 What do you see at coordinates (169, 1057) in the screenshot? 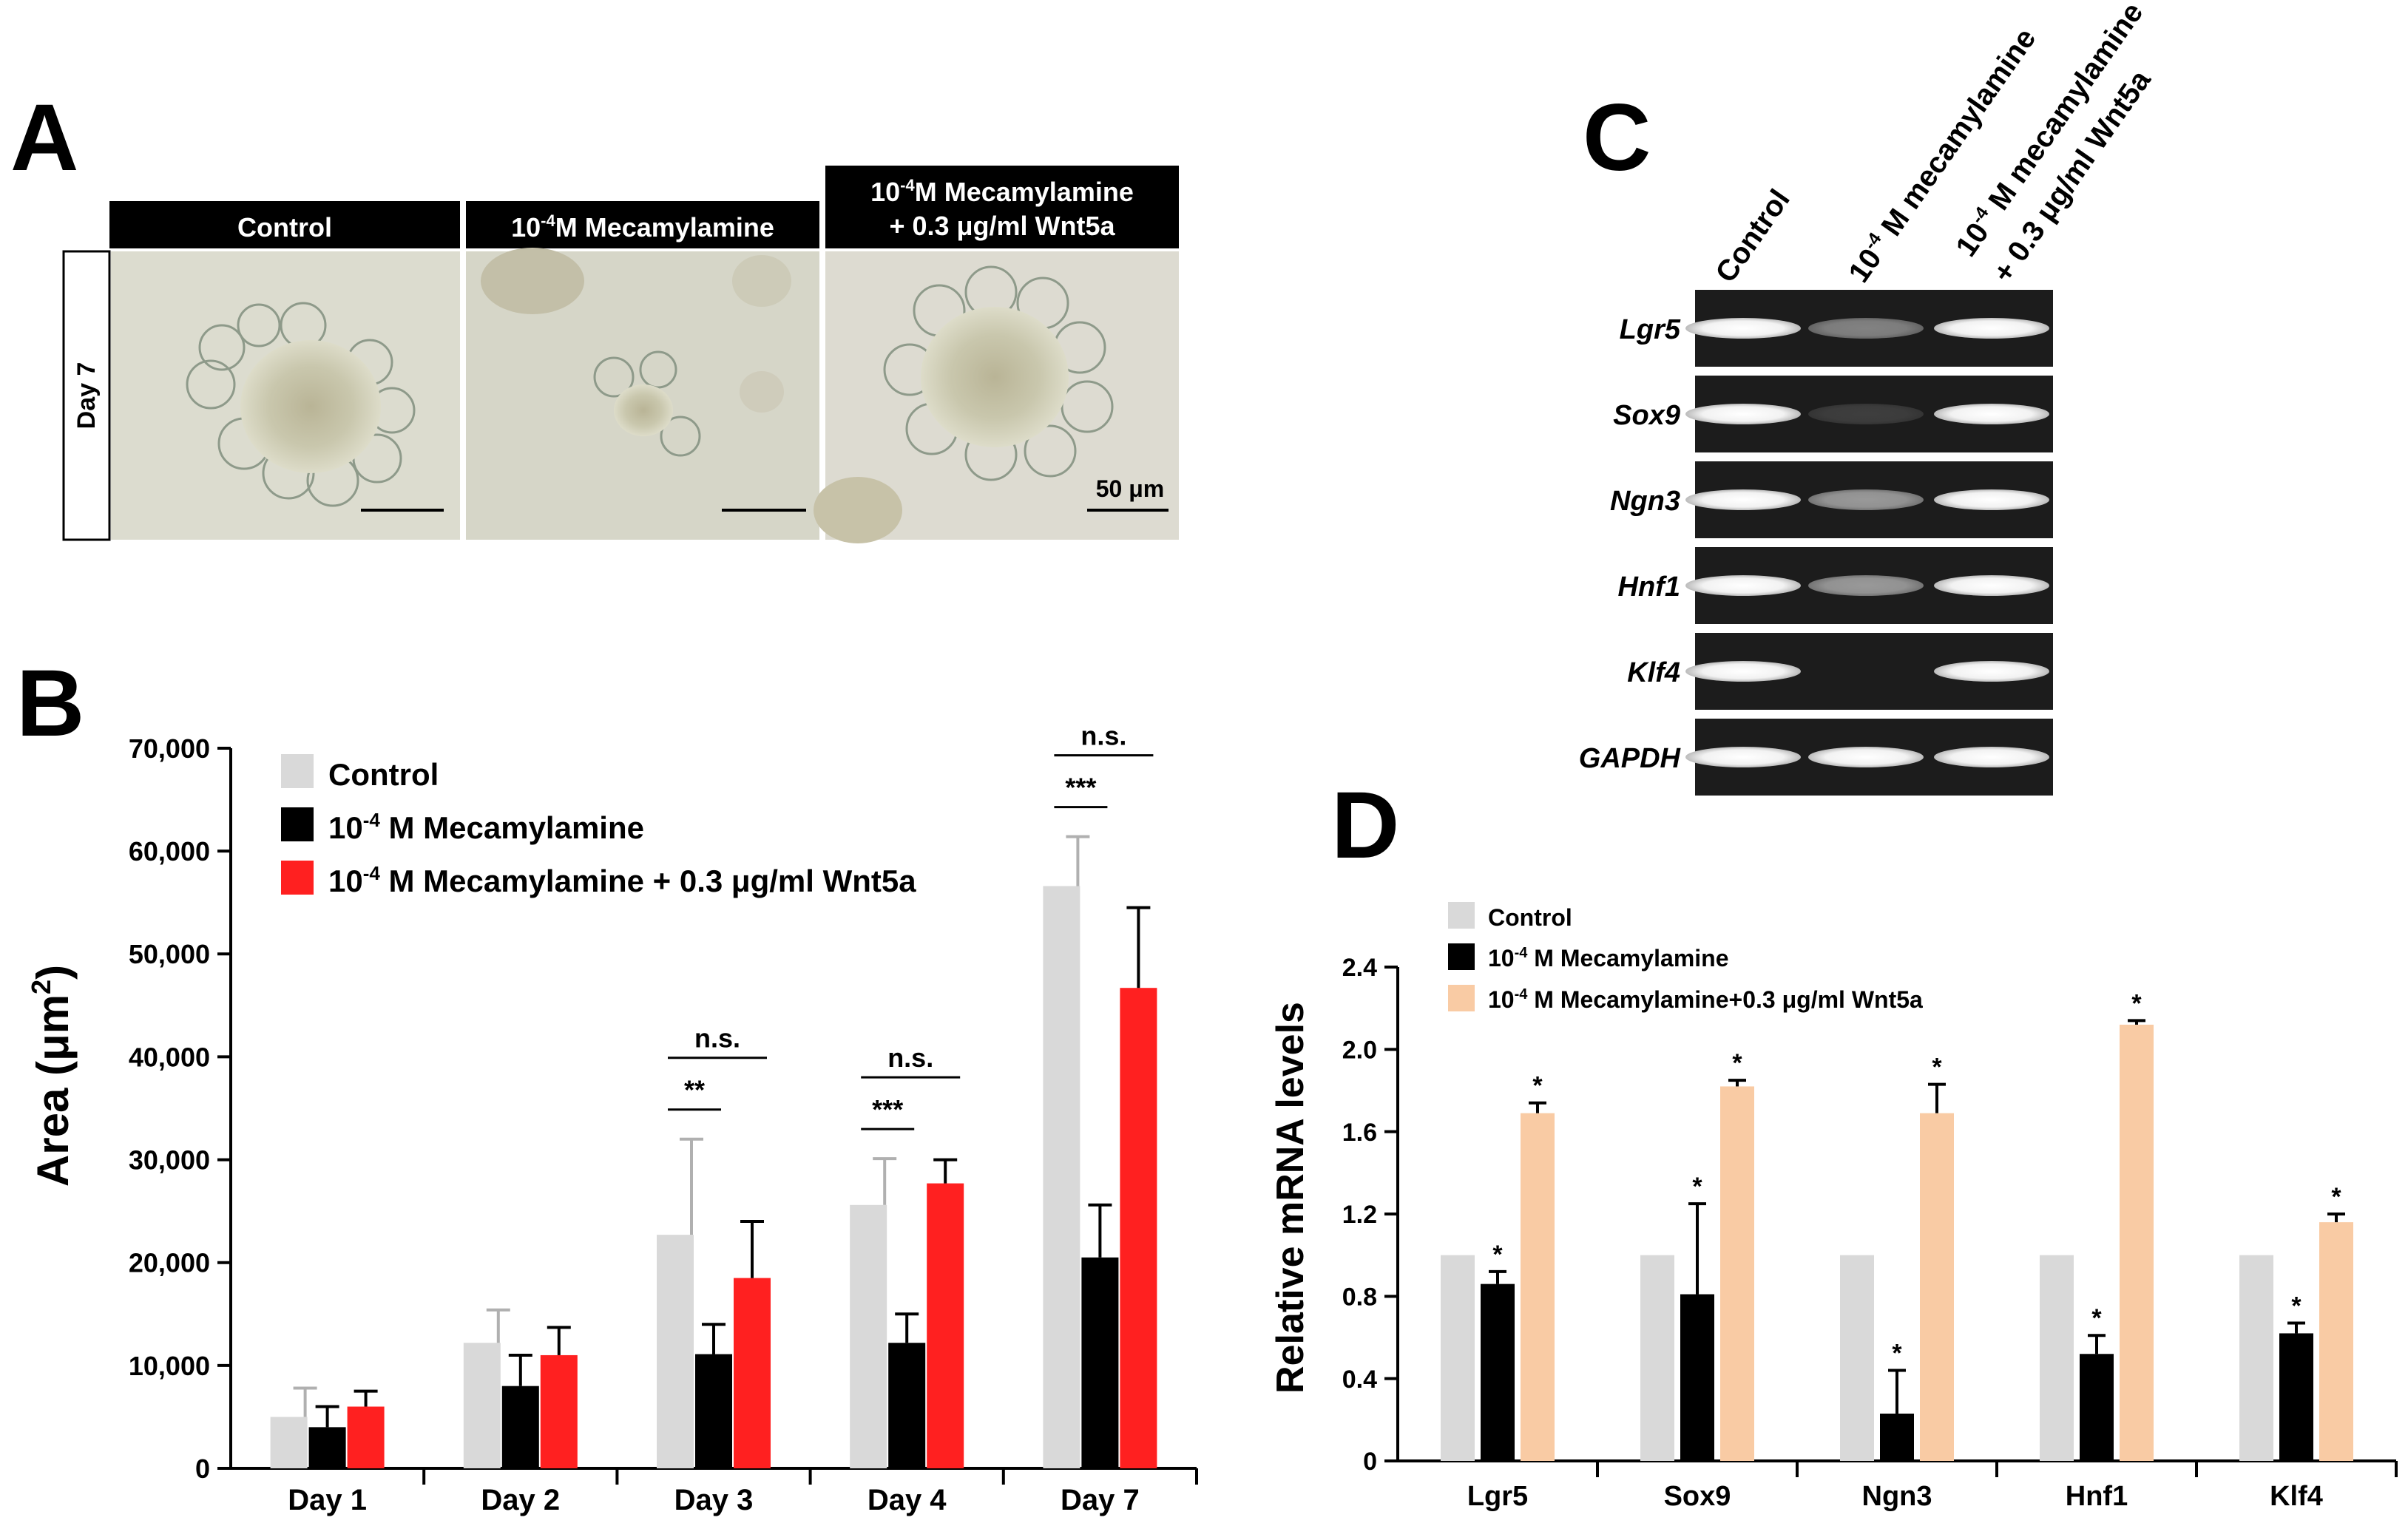
I see `y-tick-label: 40,000` at bounding box center [169, 1057].